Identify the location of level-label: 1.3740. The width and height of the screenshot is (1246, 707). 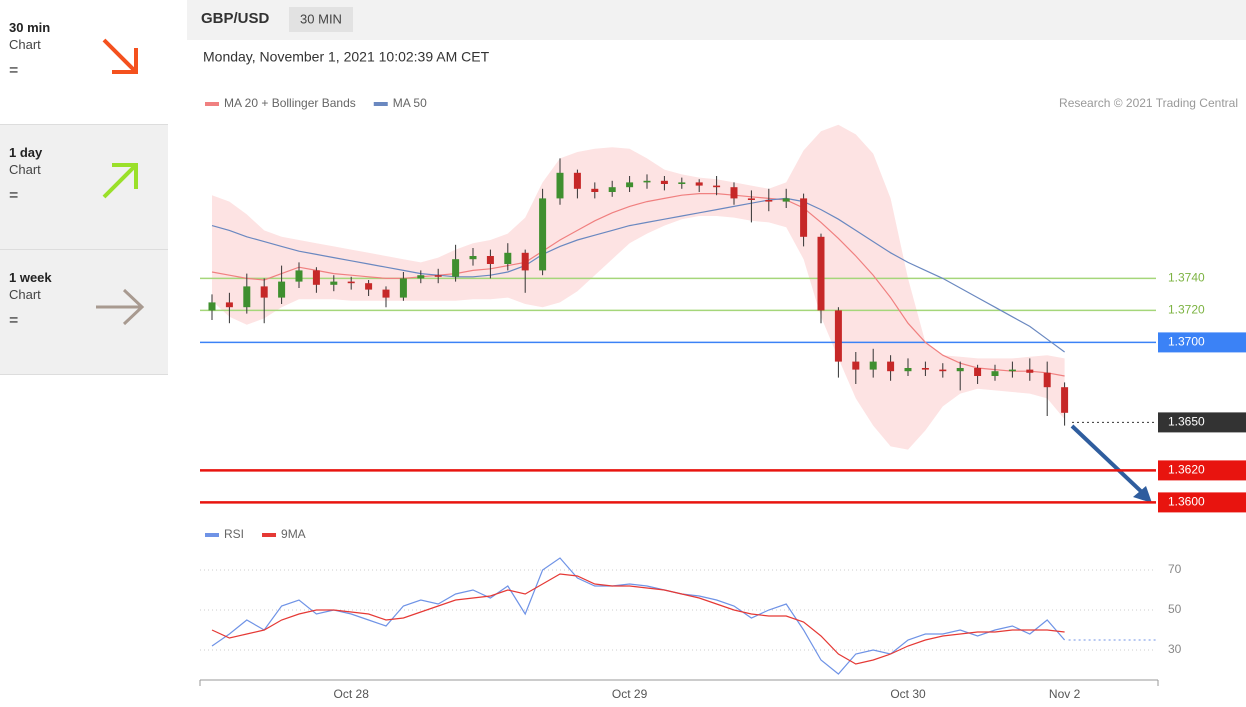
(1186, 278).